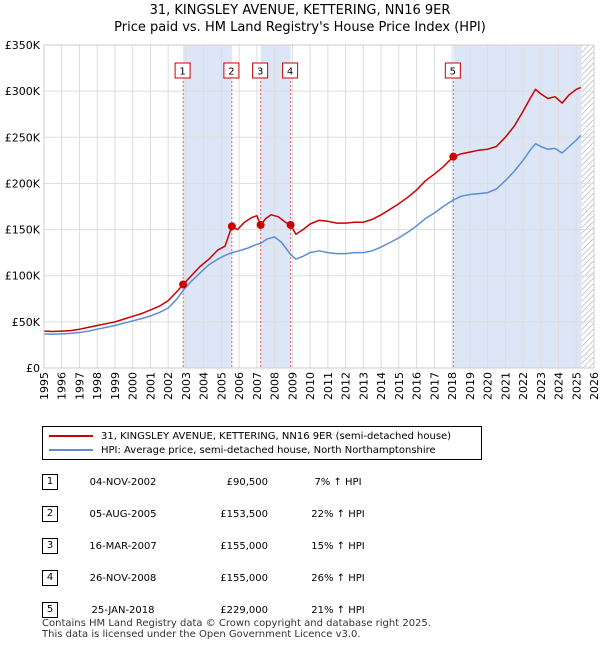 The width and height of the screenshot is (600, 650). What do you see at coordinates (470, 386) in the screenshot?
I see `x-tick-label: 2019` at bounding box center [470, 386].